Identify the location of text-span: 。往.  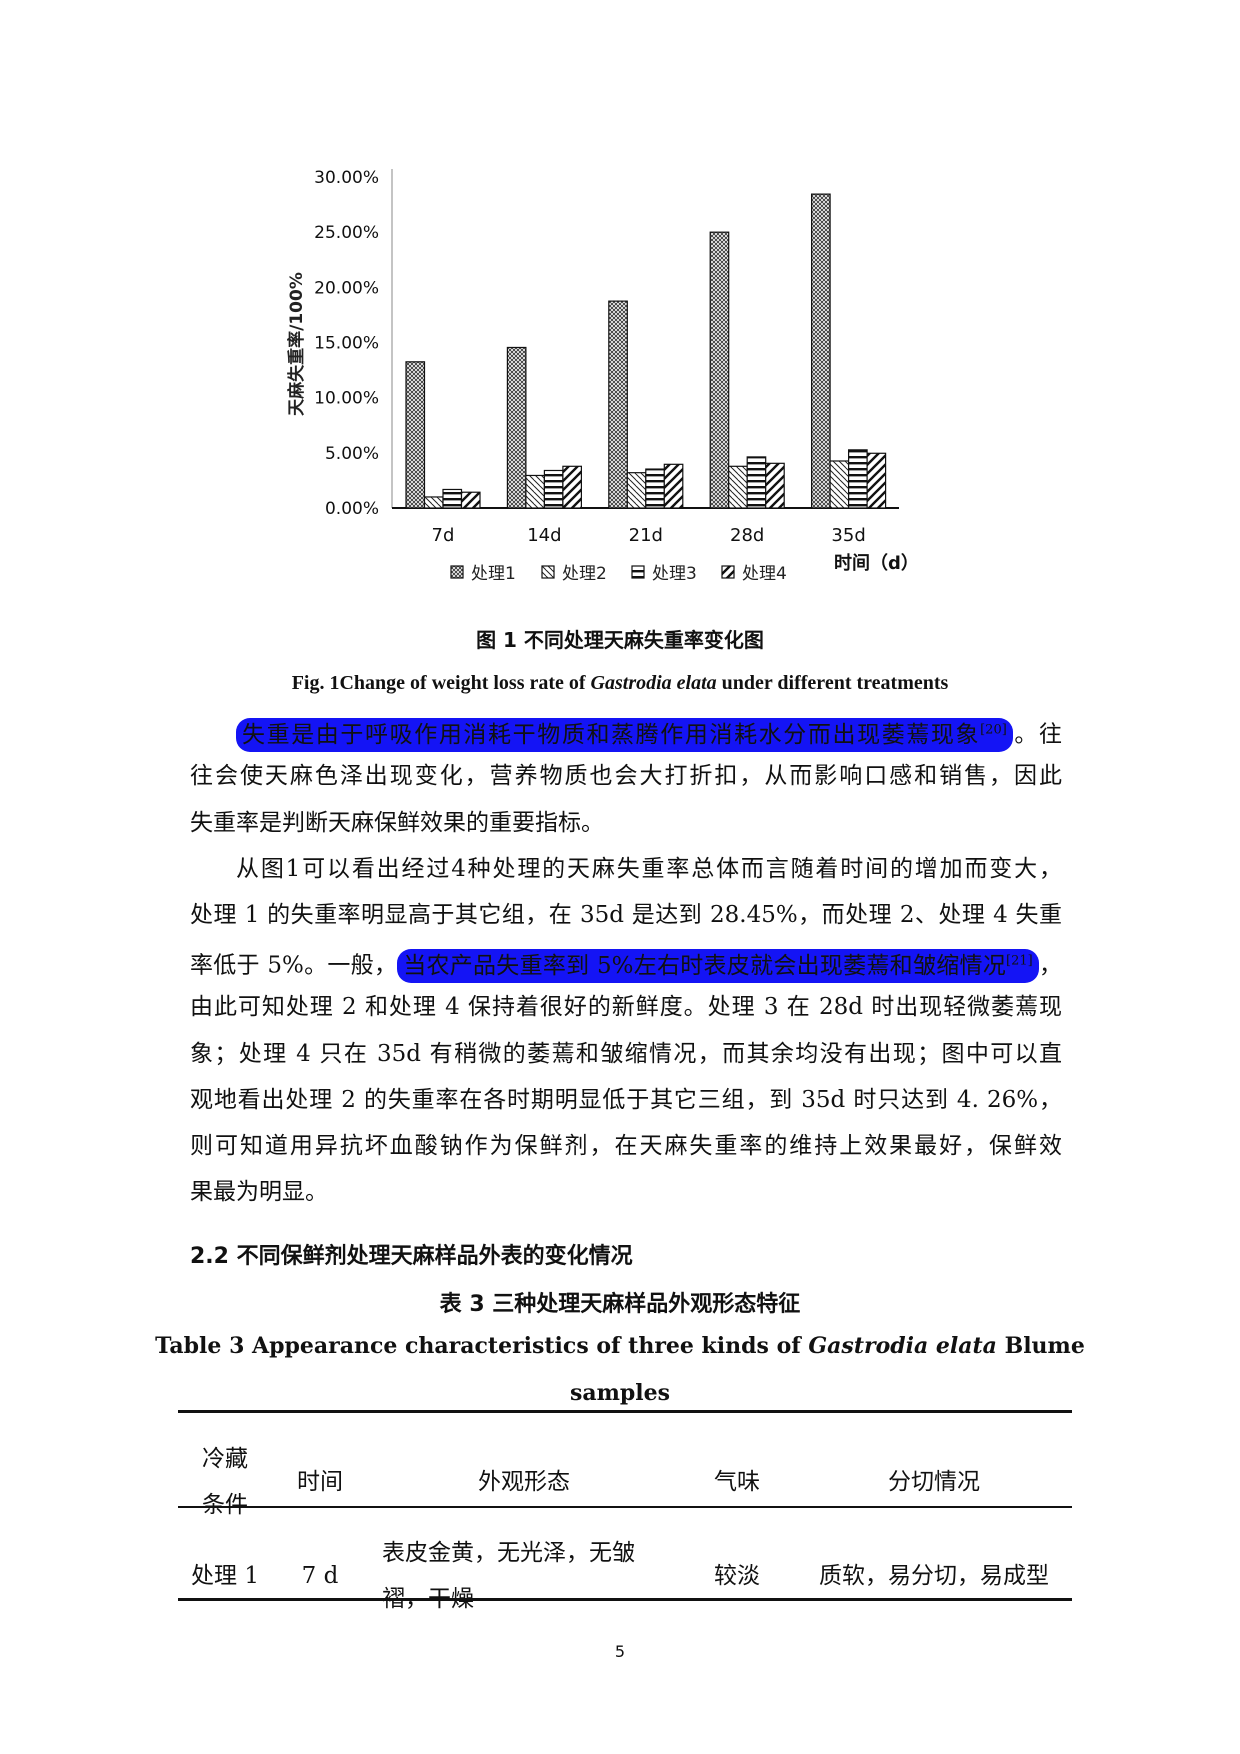
(1037, 735).